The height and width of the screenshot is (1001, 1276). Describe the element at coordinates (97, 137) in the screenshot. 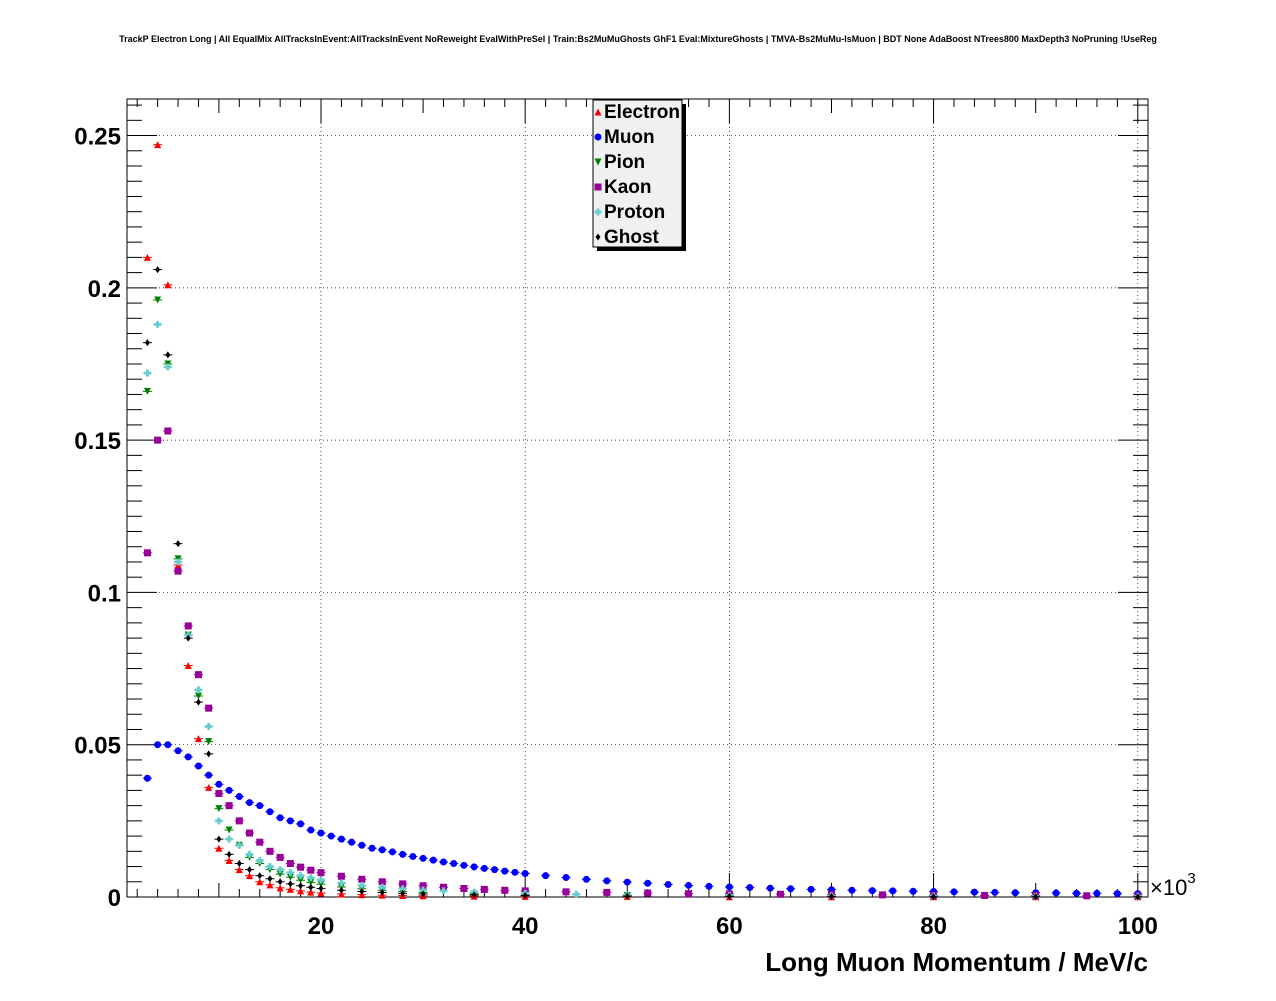

I see `y-tick-label: 0.25` at that location.